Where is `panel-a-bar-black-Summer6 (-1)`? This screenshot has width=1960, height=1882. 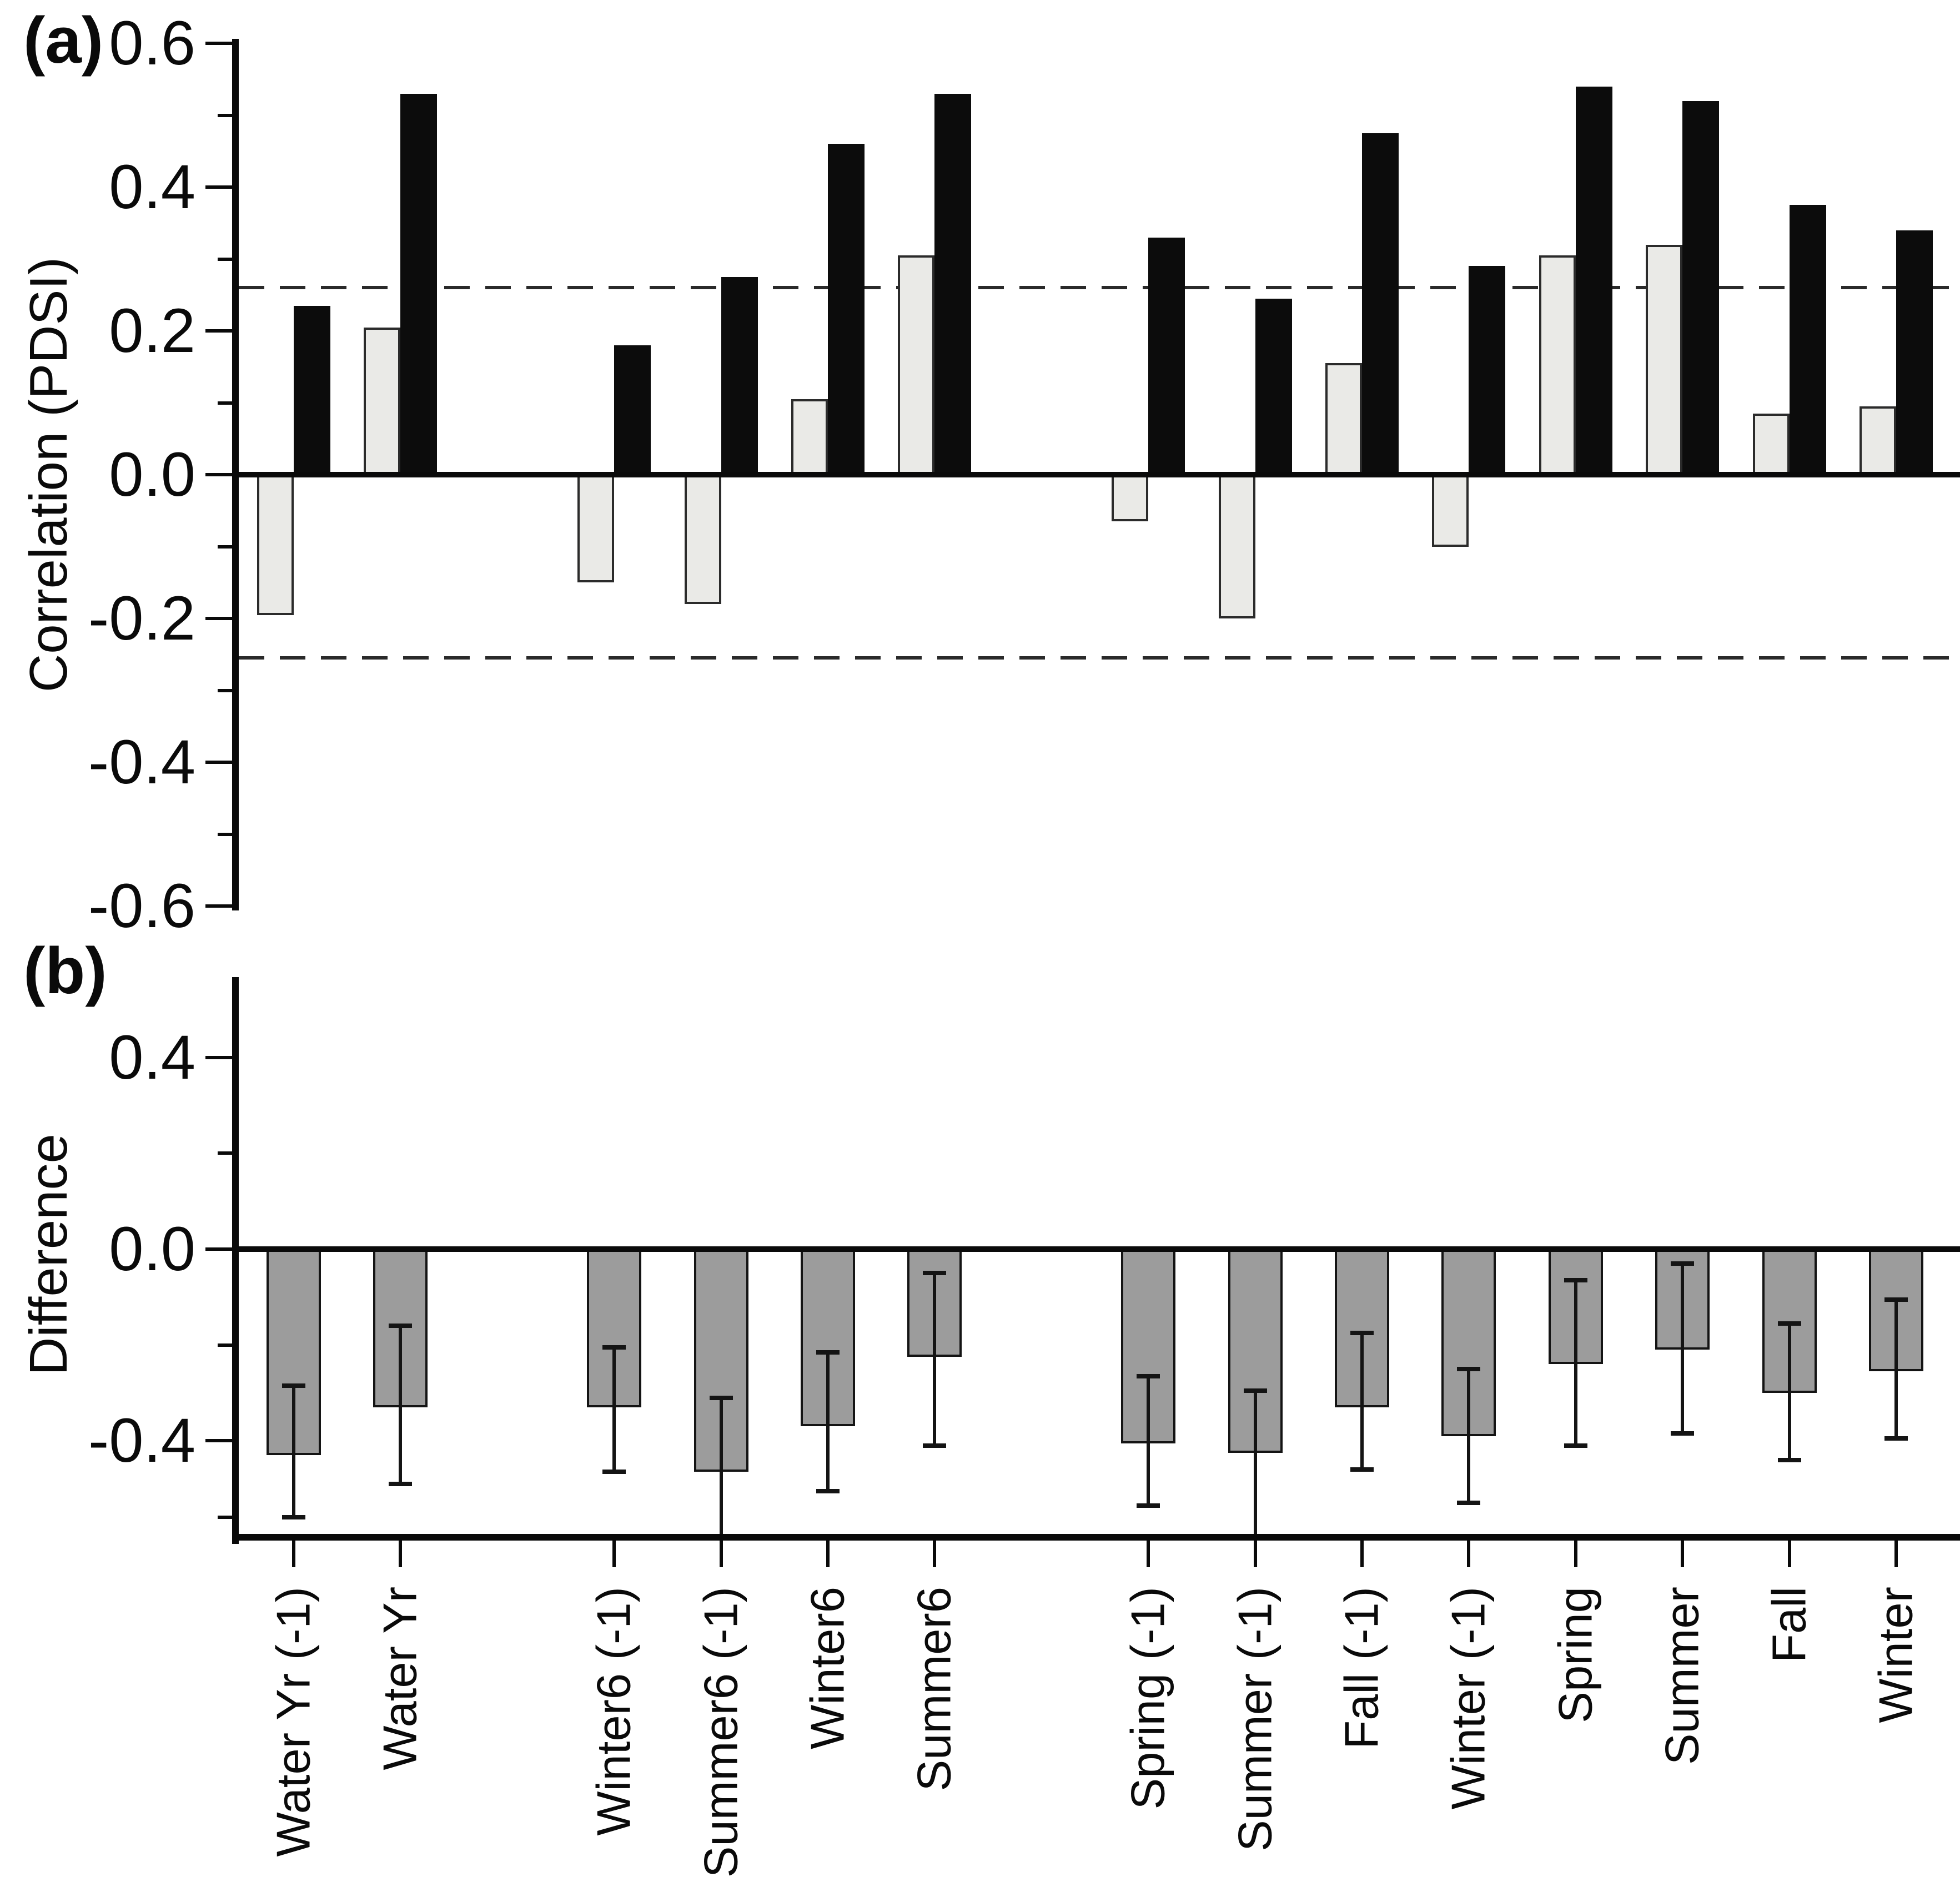 panel-a-bar-black-Summer6 (-1) is located at coordinates (739, 376).